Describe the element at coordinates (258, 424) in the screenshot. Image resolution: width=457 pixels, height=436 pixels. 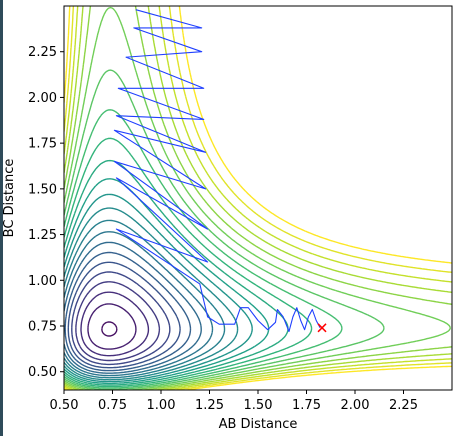
I see `x-axis-label: AB Distance` at that location.